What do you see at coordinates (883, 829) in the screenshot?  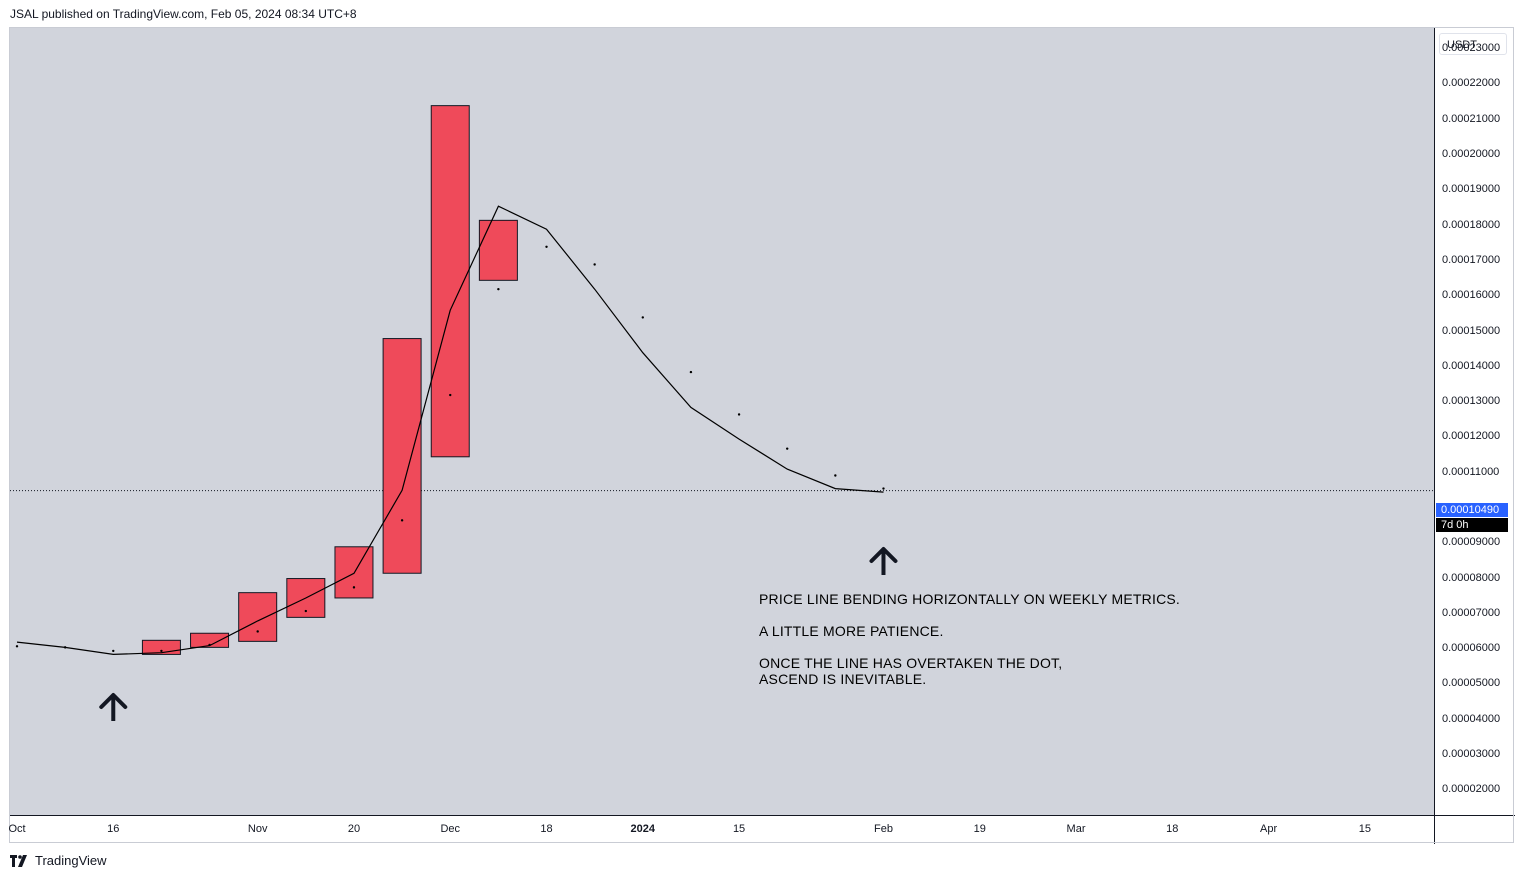 I see `x-tick-label: Feb` at bounding box center [883, 829].